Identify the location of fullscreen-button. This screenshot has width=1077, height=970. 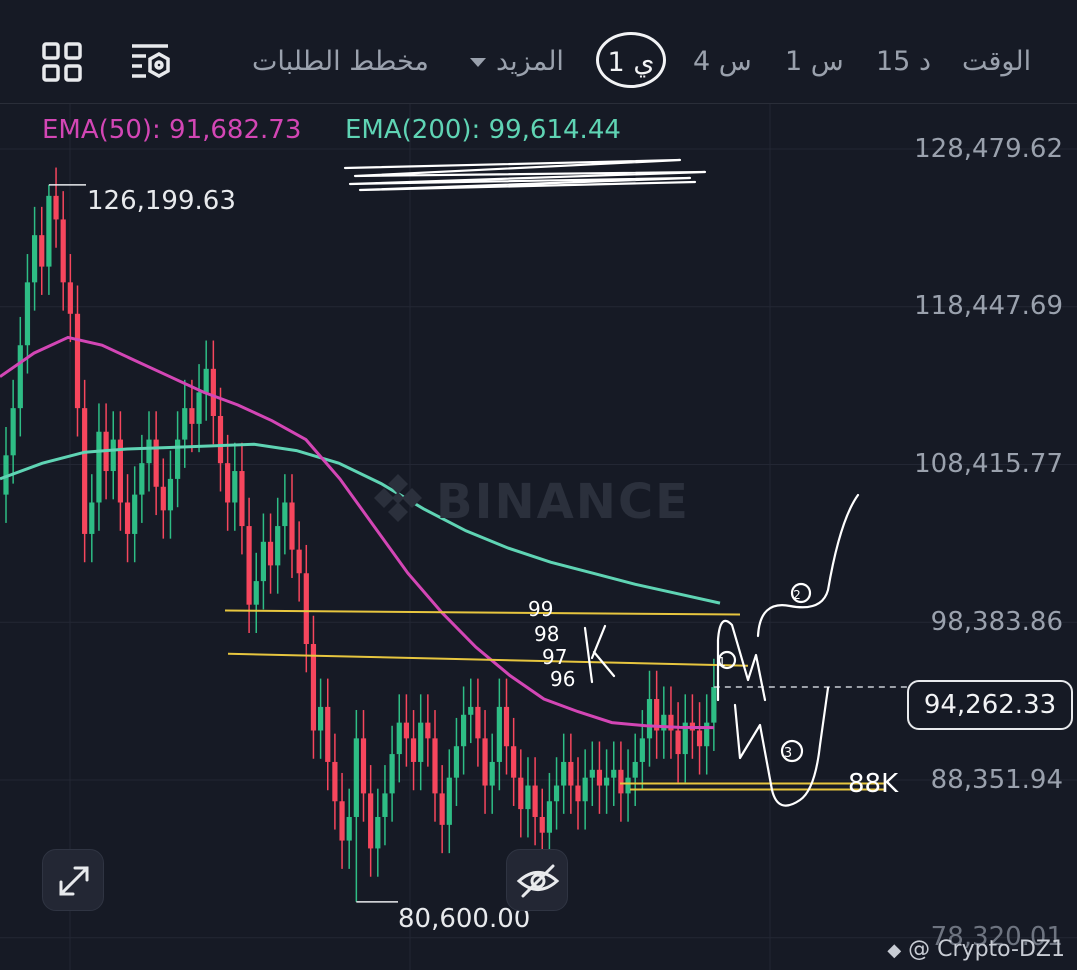
(73, 880).